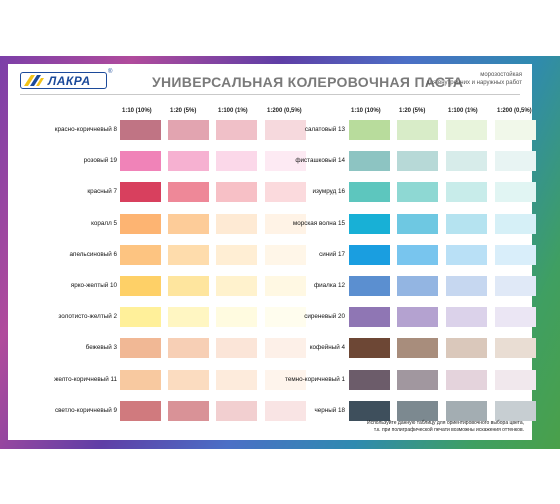  What do you see at coordinates (85, 410) in the screenshot?
I see `row-label: светло-коричневый 9` at bounding box center [85, 410].